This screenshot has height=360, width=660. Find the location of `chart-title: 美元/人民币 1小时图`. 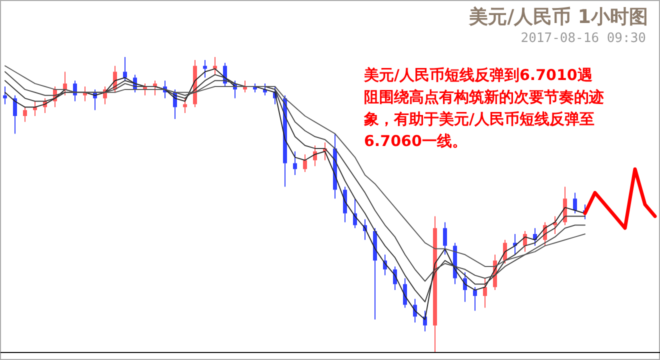

chart-title: 美元/人民币 1小时图 is located at coordinates (558, 17).